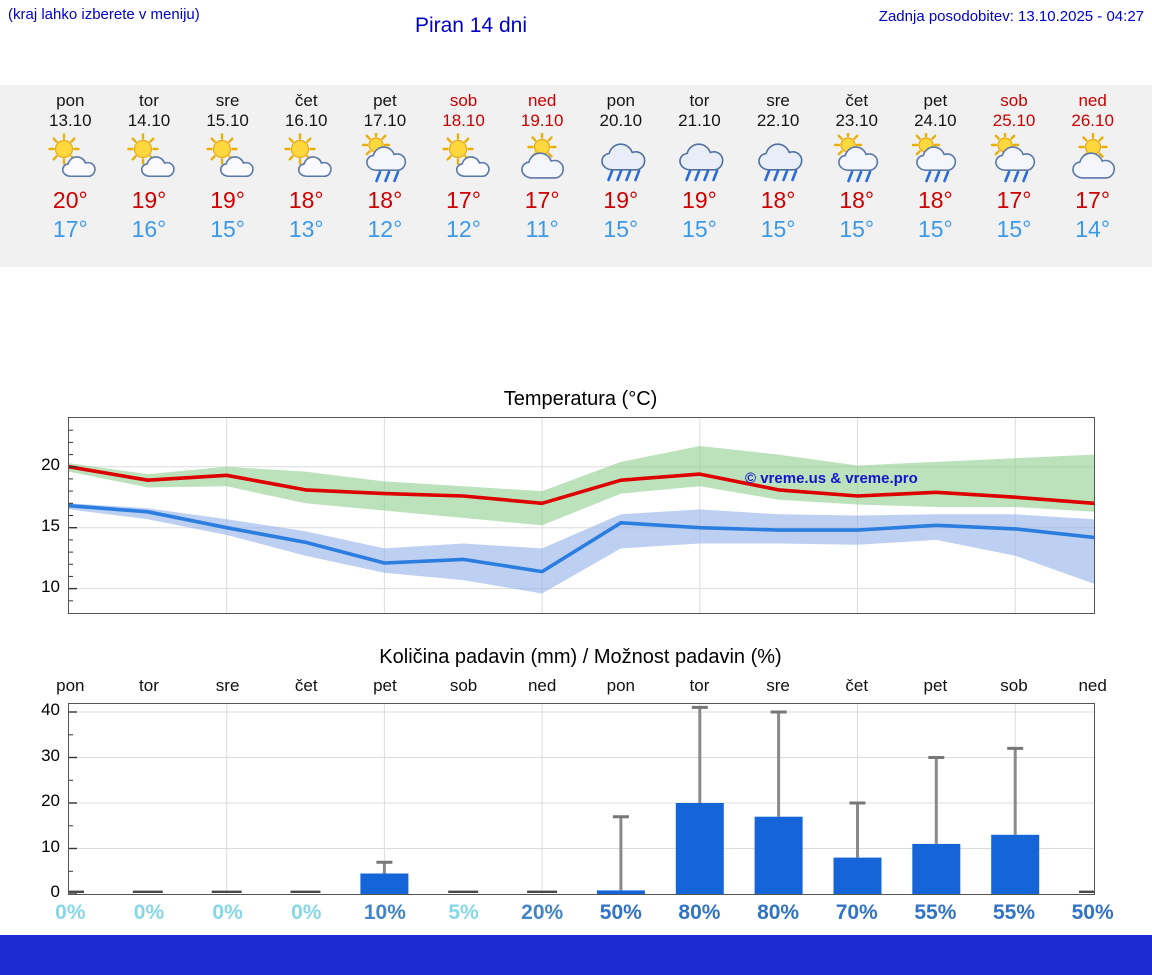  What do you see at coordinates (620, 685) in the screenshot?
I see `precip-day-label: pon` at bounding box center [620, 685].